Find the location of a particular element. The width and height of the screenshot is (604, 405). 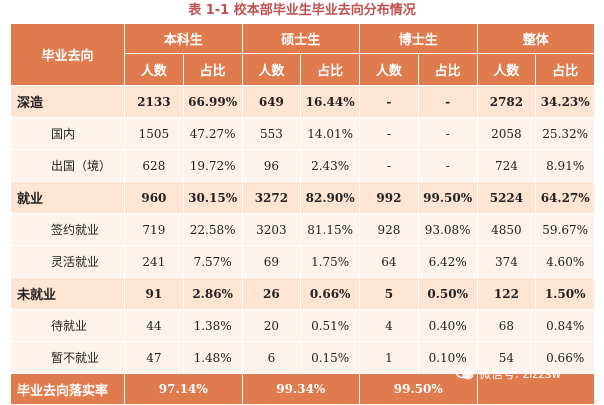

ratio-cell: 8.91% is located at coordinates (565, 165).